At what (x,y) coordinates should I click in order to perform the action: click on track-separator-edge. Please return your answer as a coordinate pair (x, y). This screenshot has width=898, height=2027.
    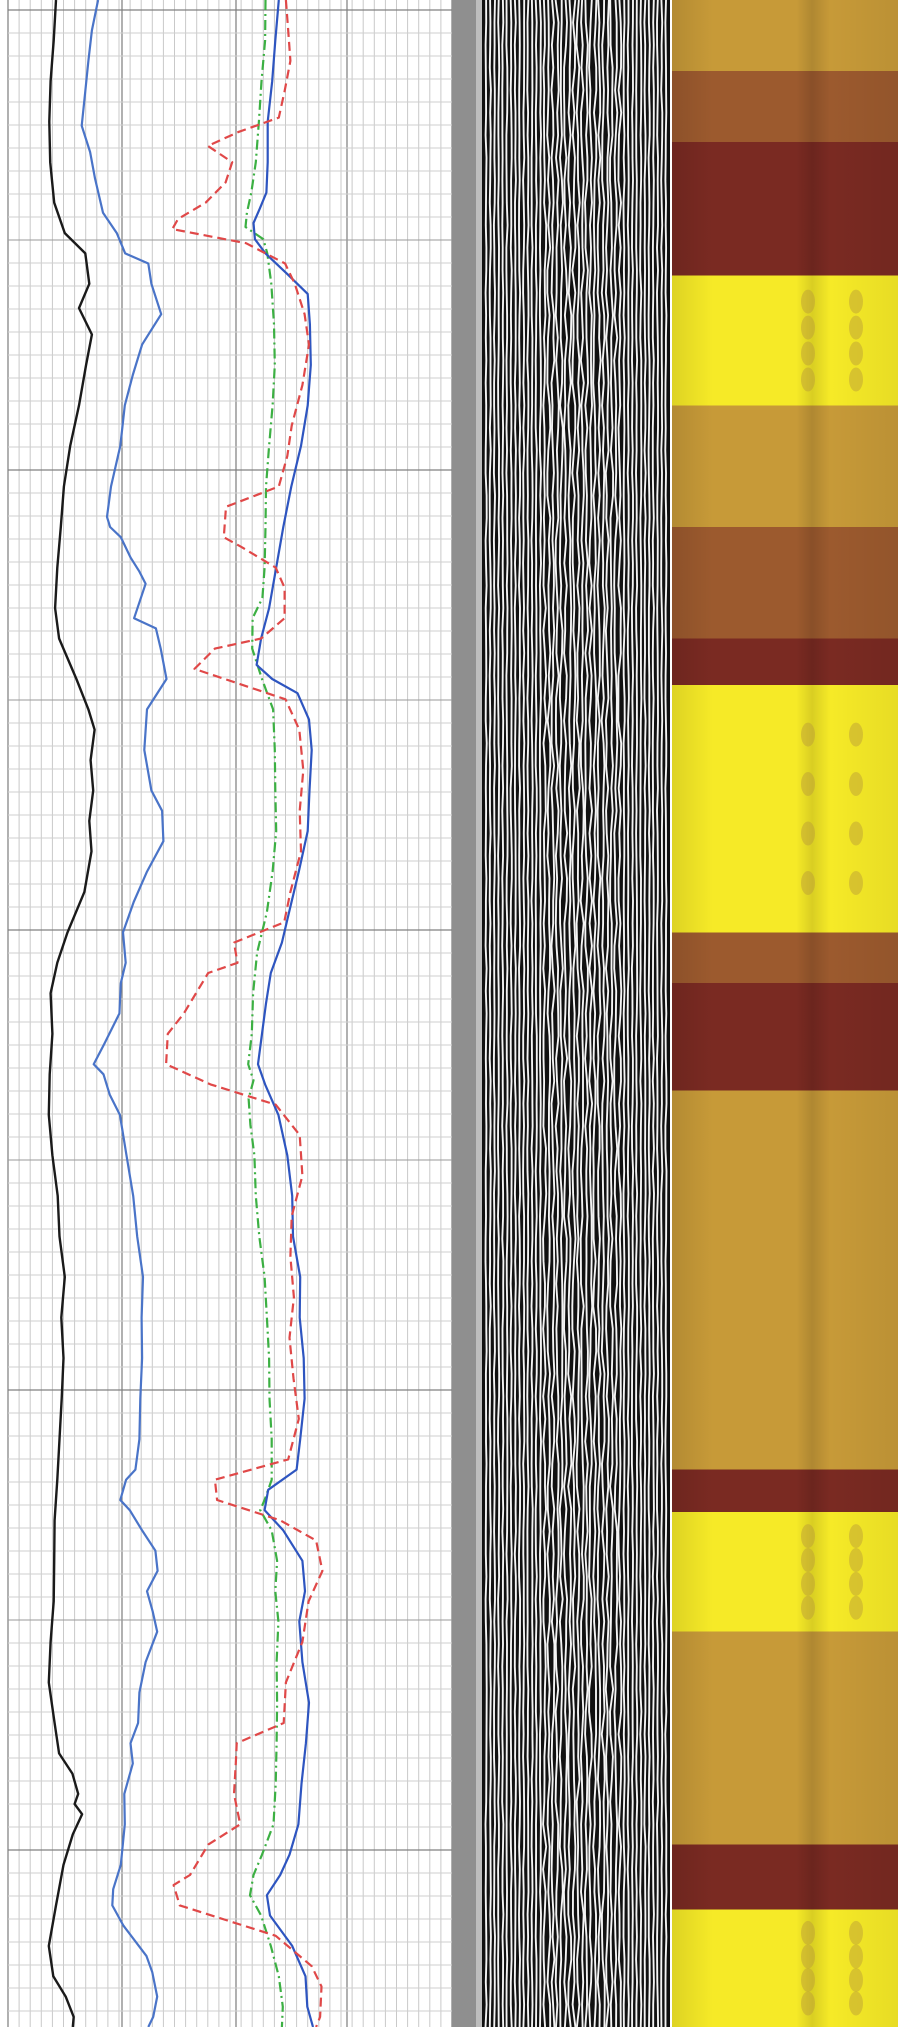
    Looking at the image, I should click on (479, 1013).